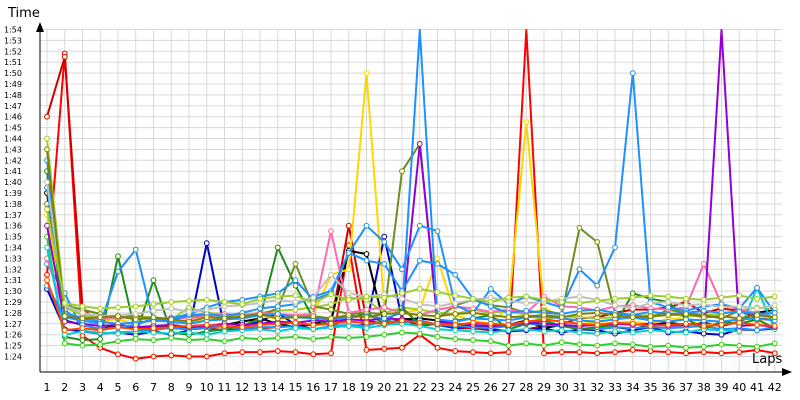  What do you see at coordinates (767, 359) in the screenshot?
I see `x-axis-title: Laps` at bounding box center [767, 359].